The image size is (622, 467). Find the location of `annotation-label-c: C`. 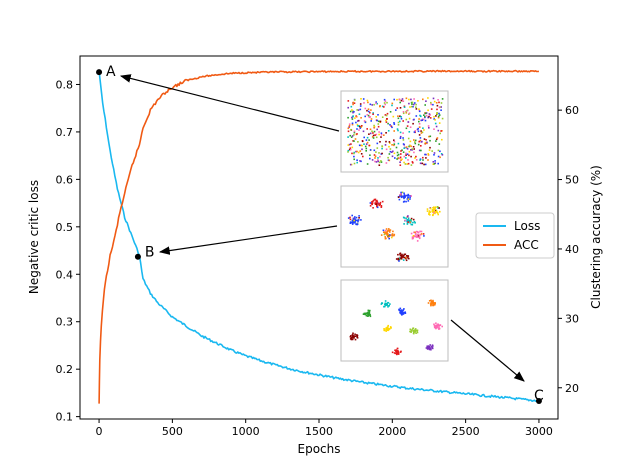

annotation-label-c: C is located at coordinates (539, 396).